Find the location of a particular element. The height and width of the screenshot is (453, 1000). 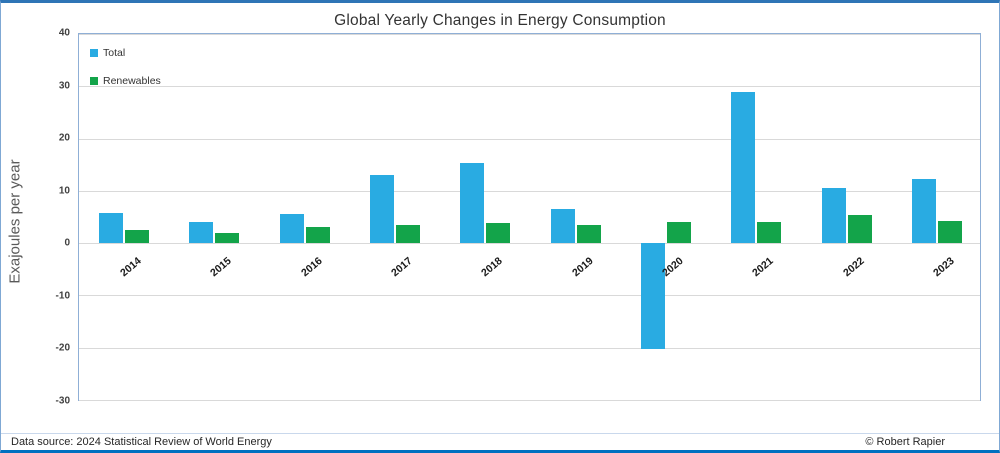

bar-total-2016 is located at coordinates (291, 228).